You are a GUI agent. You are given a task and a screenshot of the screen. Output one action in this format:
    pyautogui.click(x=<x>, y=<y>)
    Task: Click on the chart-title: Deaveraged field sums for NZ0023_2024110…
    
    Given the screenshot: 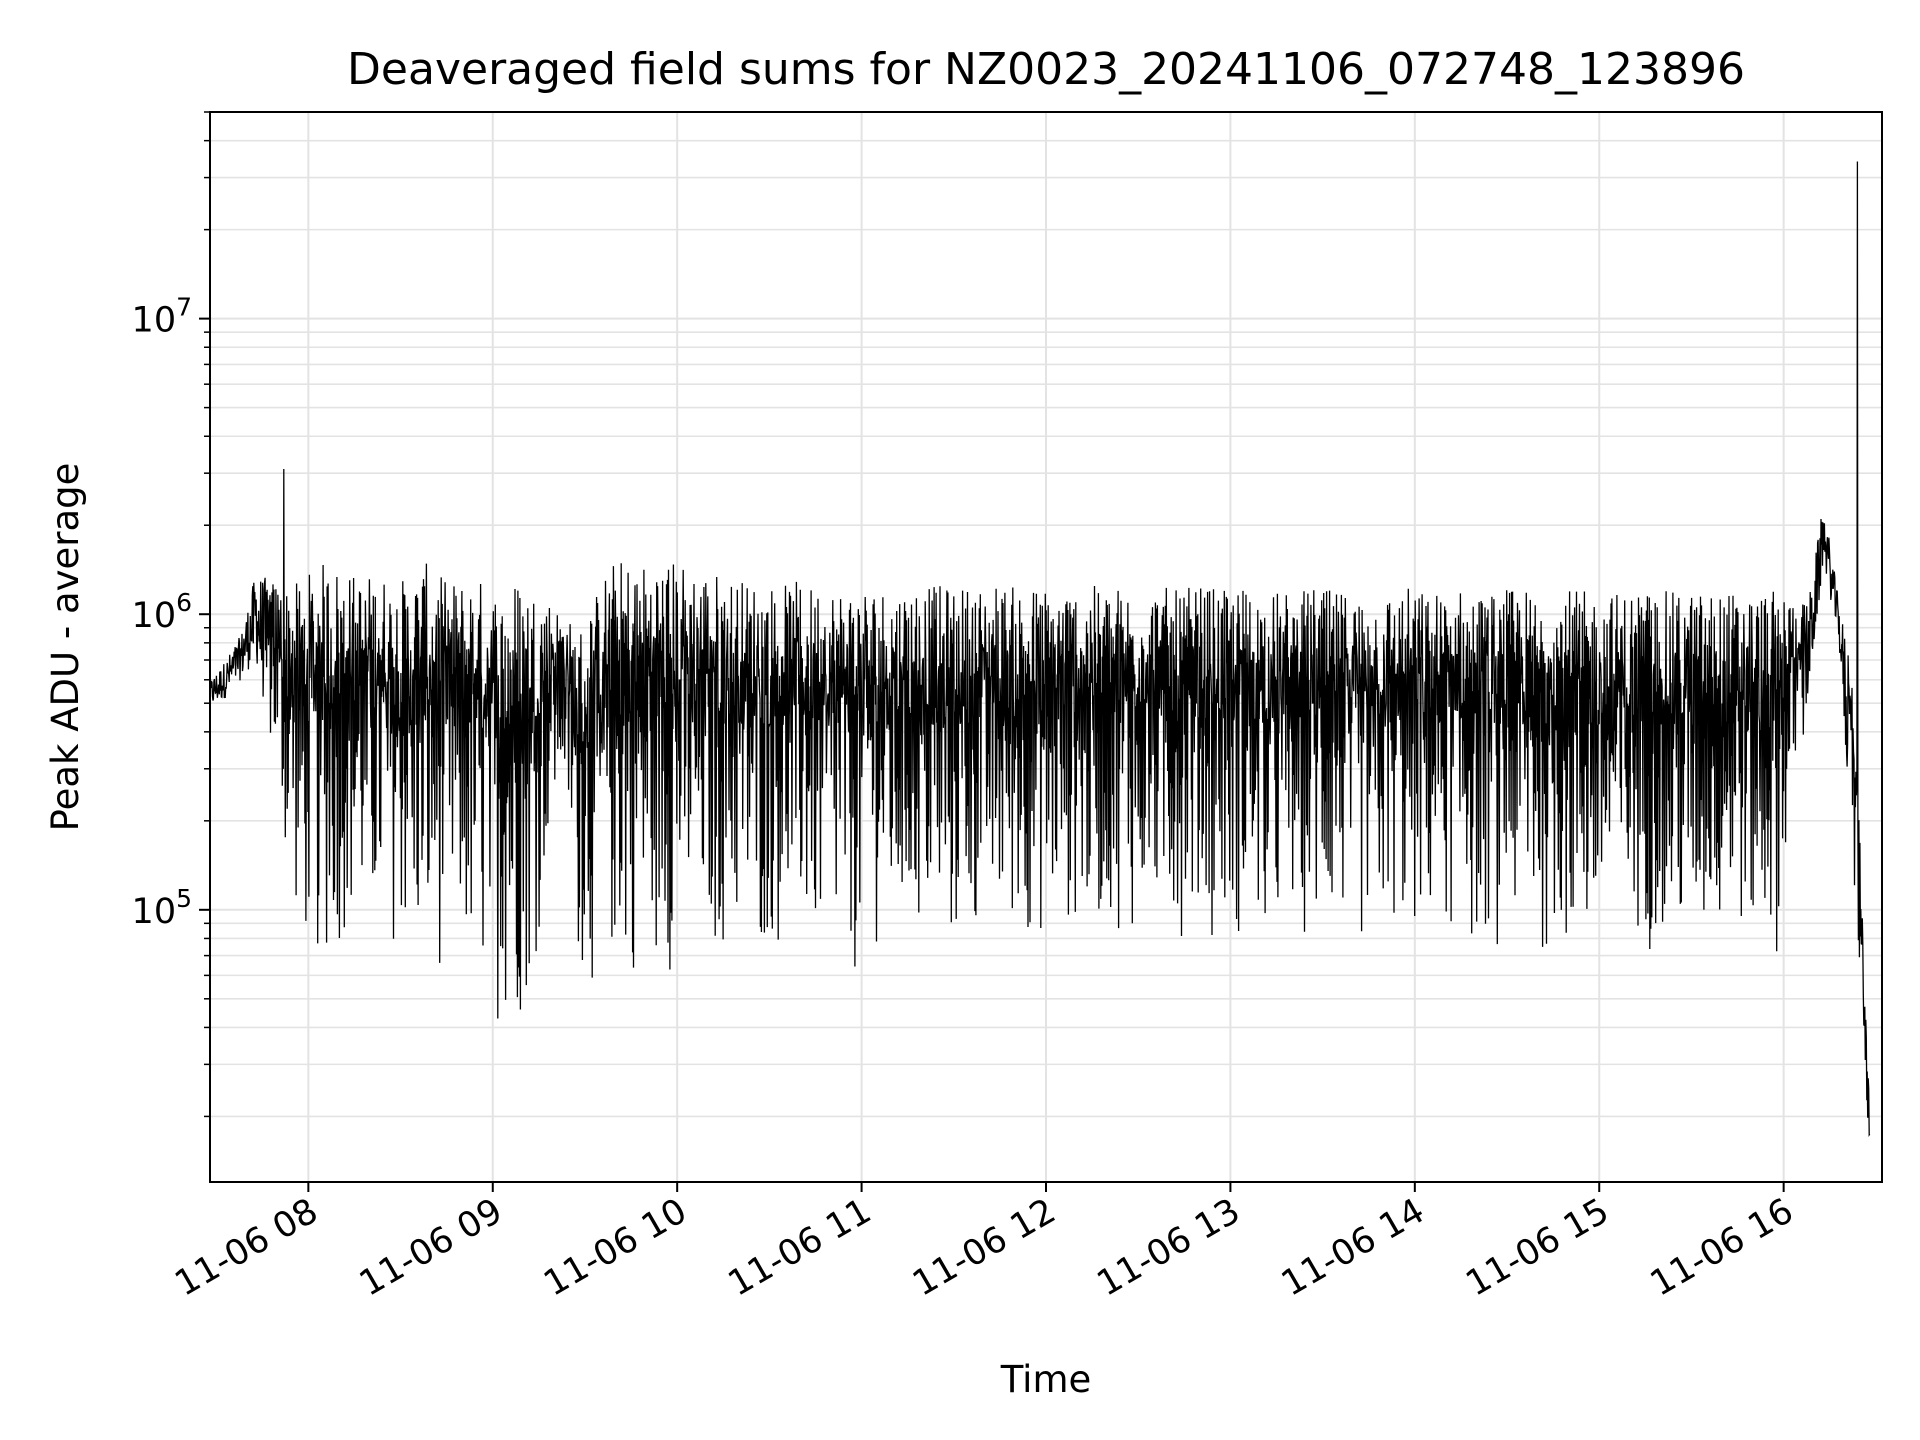 What is the action you would take?
    pyautogui.click(x=1046, y=69)
    